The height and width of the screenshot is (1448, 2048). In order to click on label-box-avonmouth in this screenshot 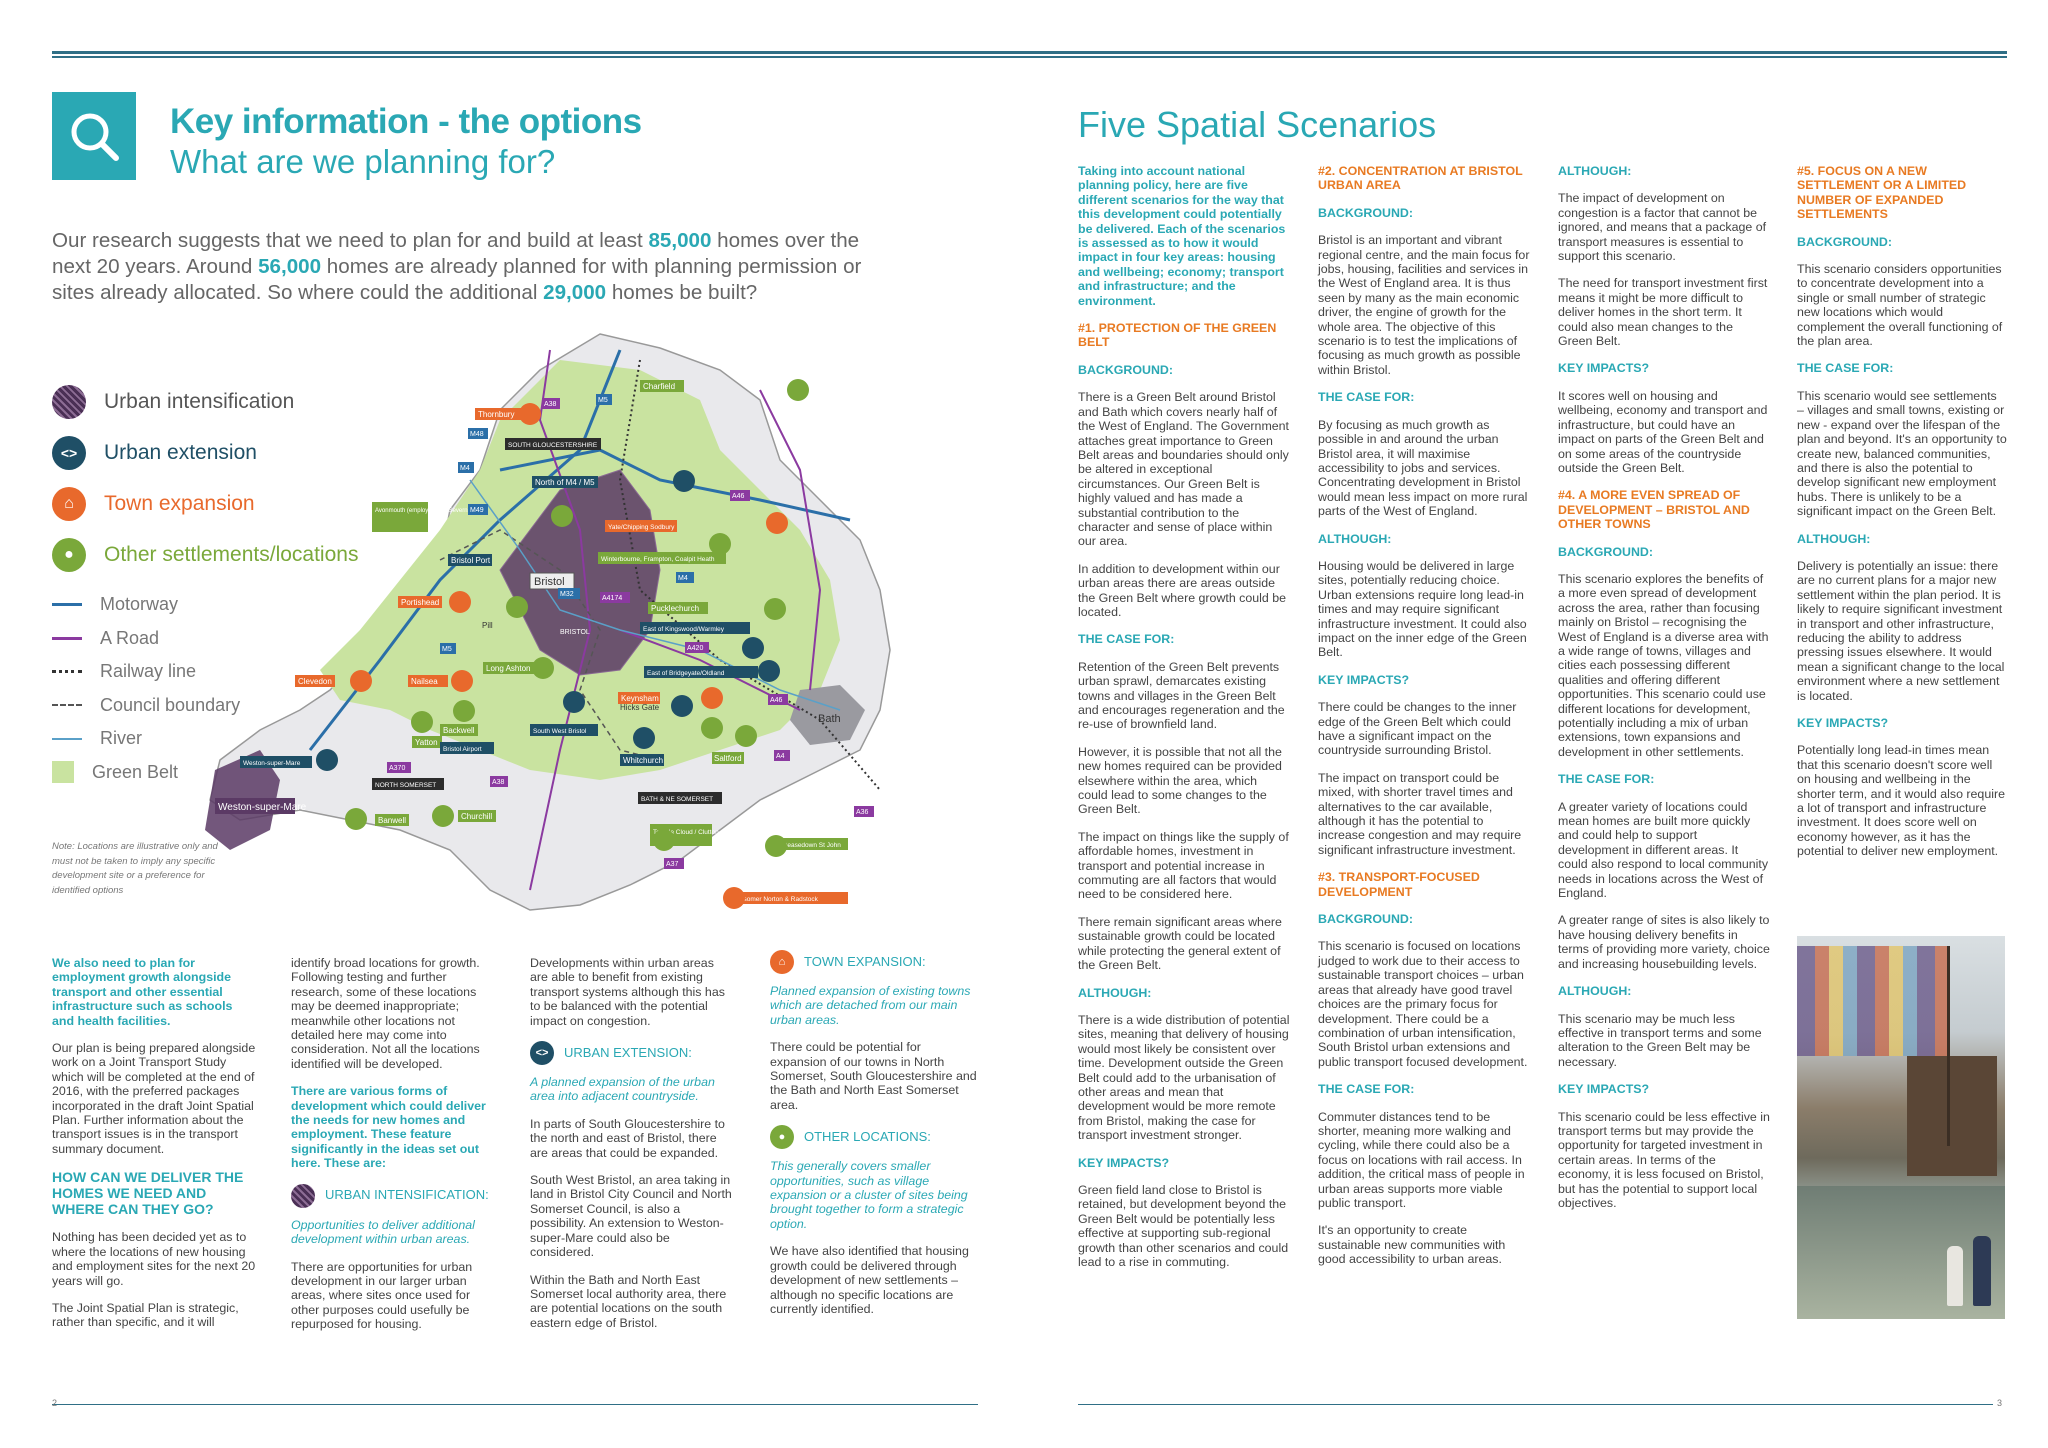, I will do `click(400, 517)`.